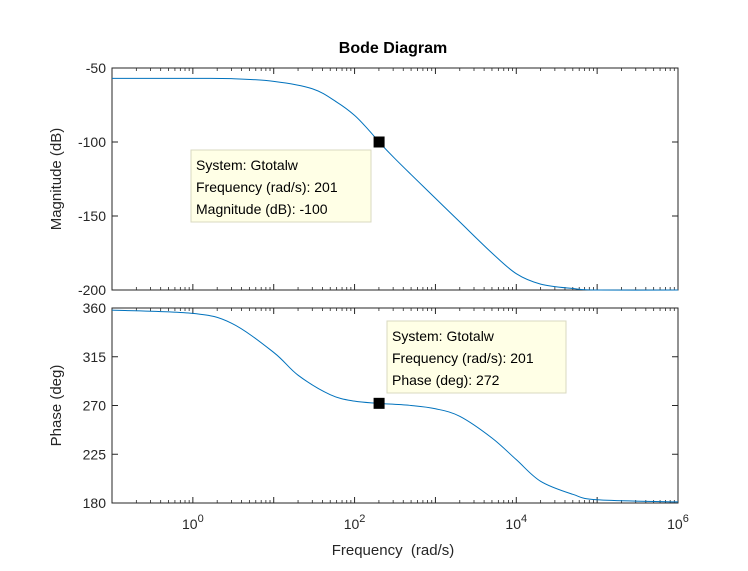 The width and height of the screenshot is (748, 571). What do you see at coordinates (96, 68) in the screenshot?
I see `magnitude-y-tick-label: -50` at bounding box center [96, 68].